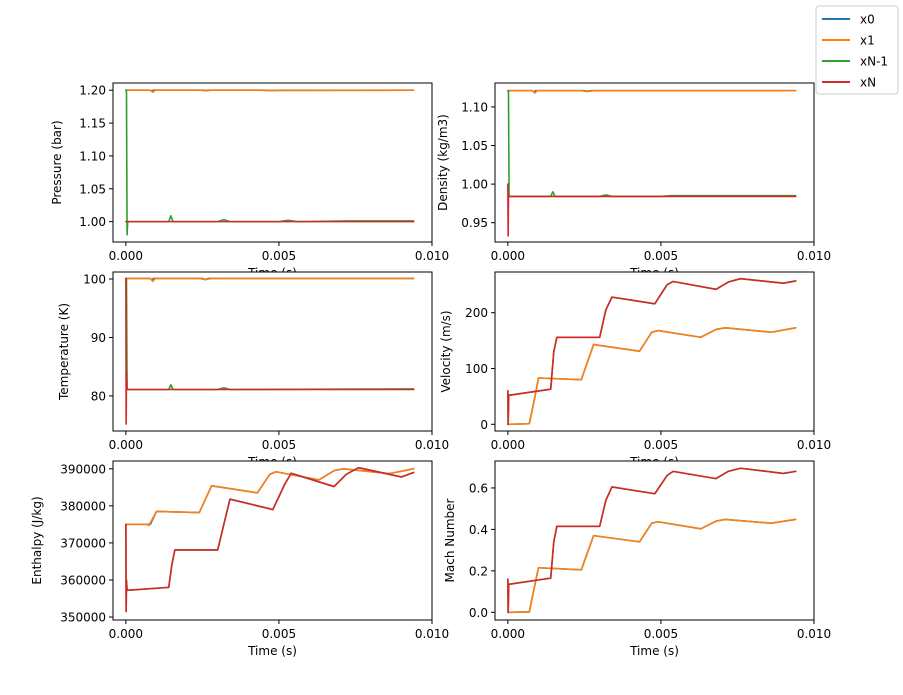 The image size is (903, 695). What do you see at coordinates (446, 351) in the screenshot?
I see `y-axis-label: Velocity (m/s)` at bounding box center [446, 351].